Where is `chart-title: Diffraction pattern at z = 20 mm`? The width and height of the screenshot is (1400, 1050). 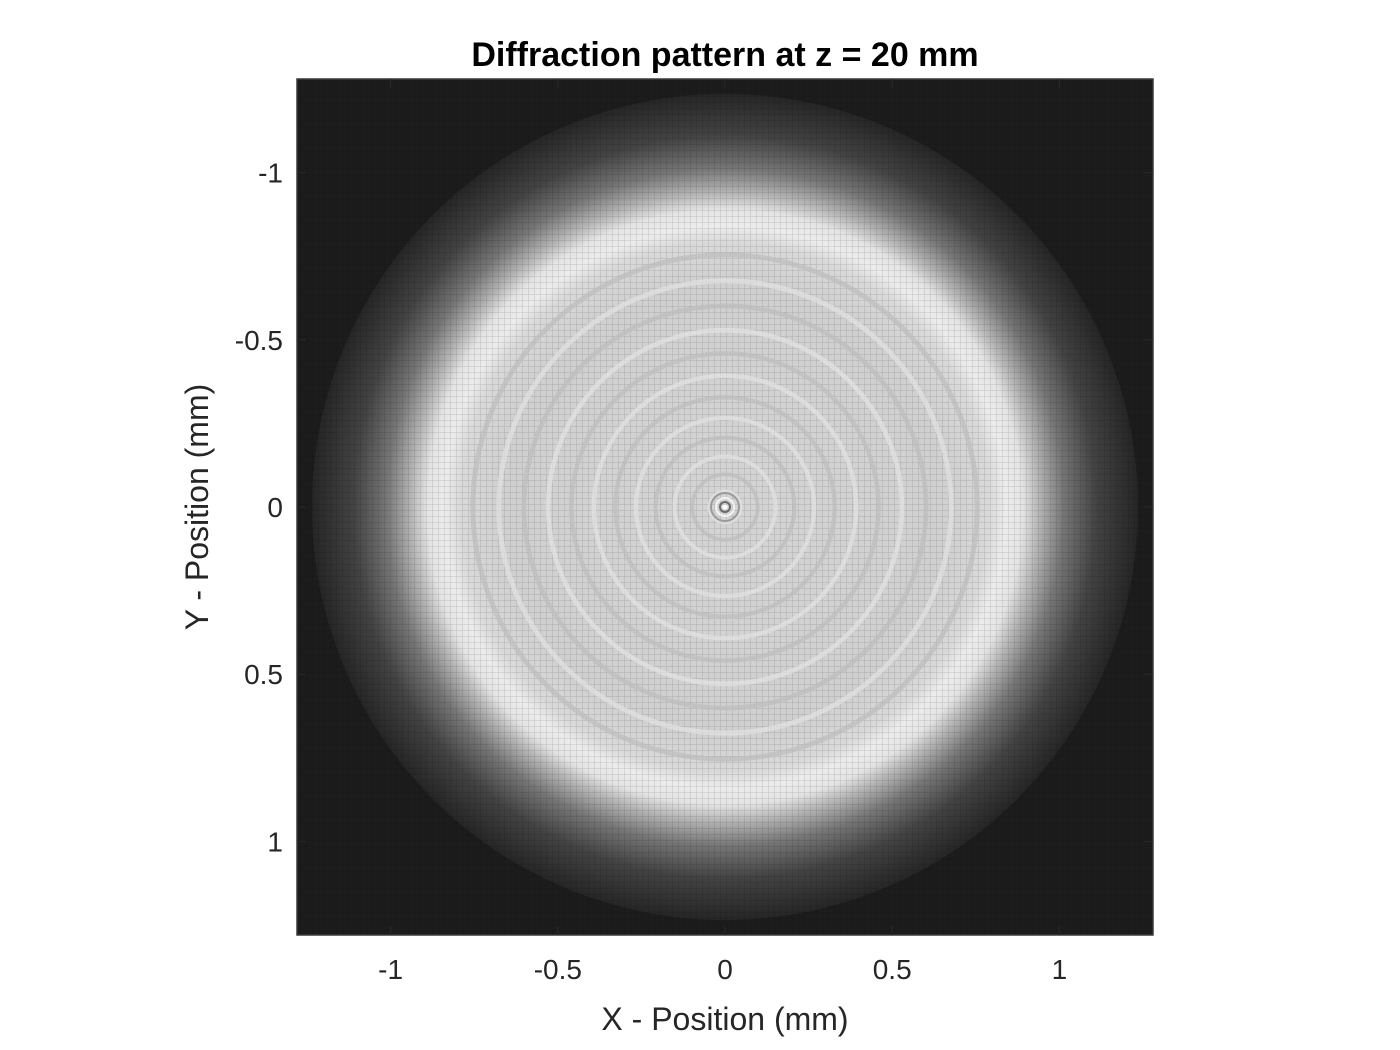
chart-title: Diffraction pattern at z = 20 mm is located at coordinates (724, 55).